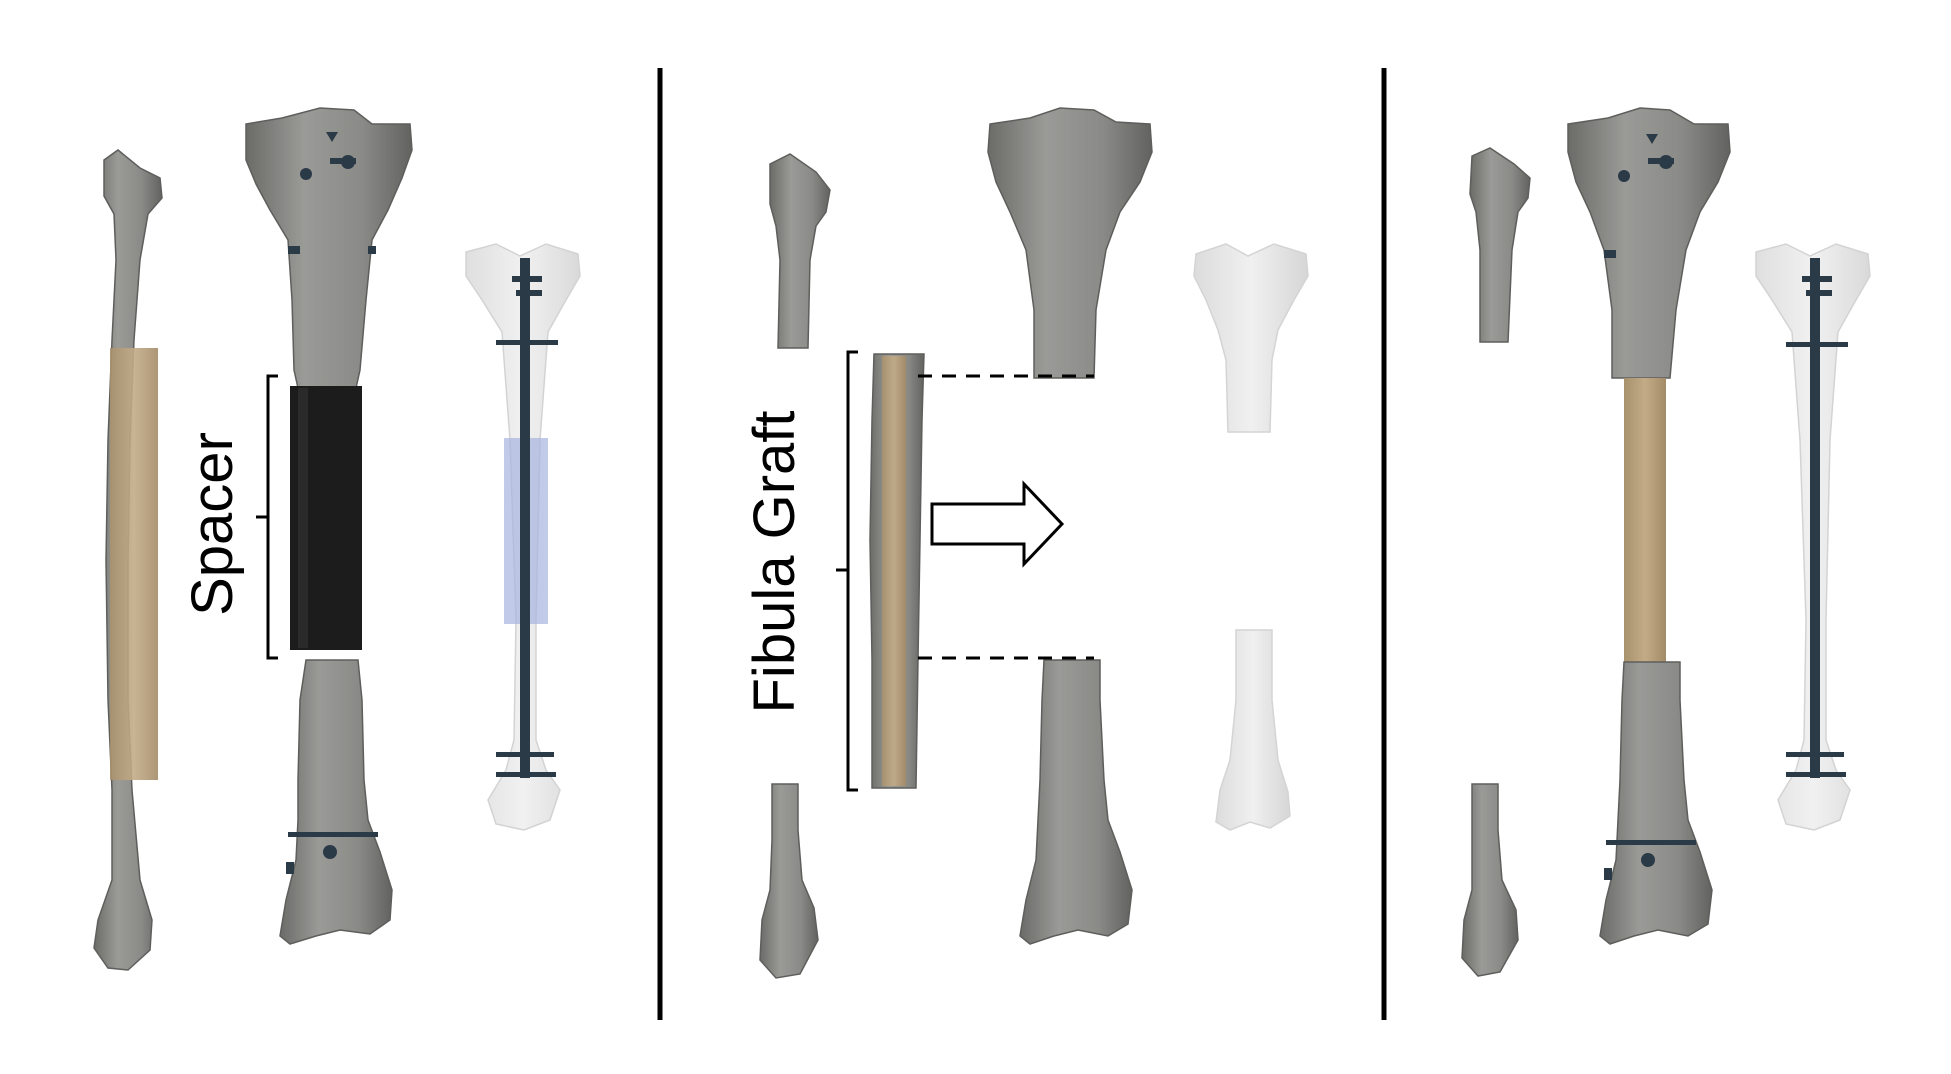 The image size is (1951, 1074). What do you see at coordinates (1253, 730) in the screenshot?
I see `ghost-tibia-distal` at bounding box center [1253, 730].